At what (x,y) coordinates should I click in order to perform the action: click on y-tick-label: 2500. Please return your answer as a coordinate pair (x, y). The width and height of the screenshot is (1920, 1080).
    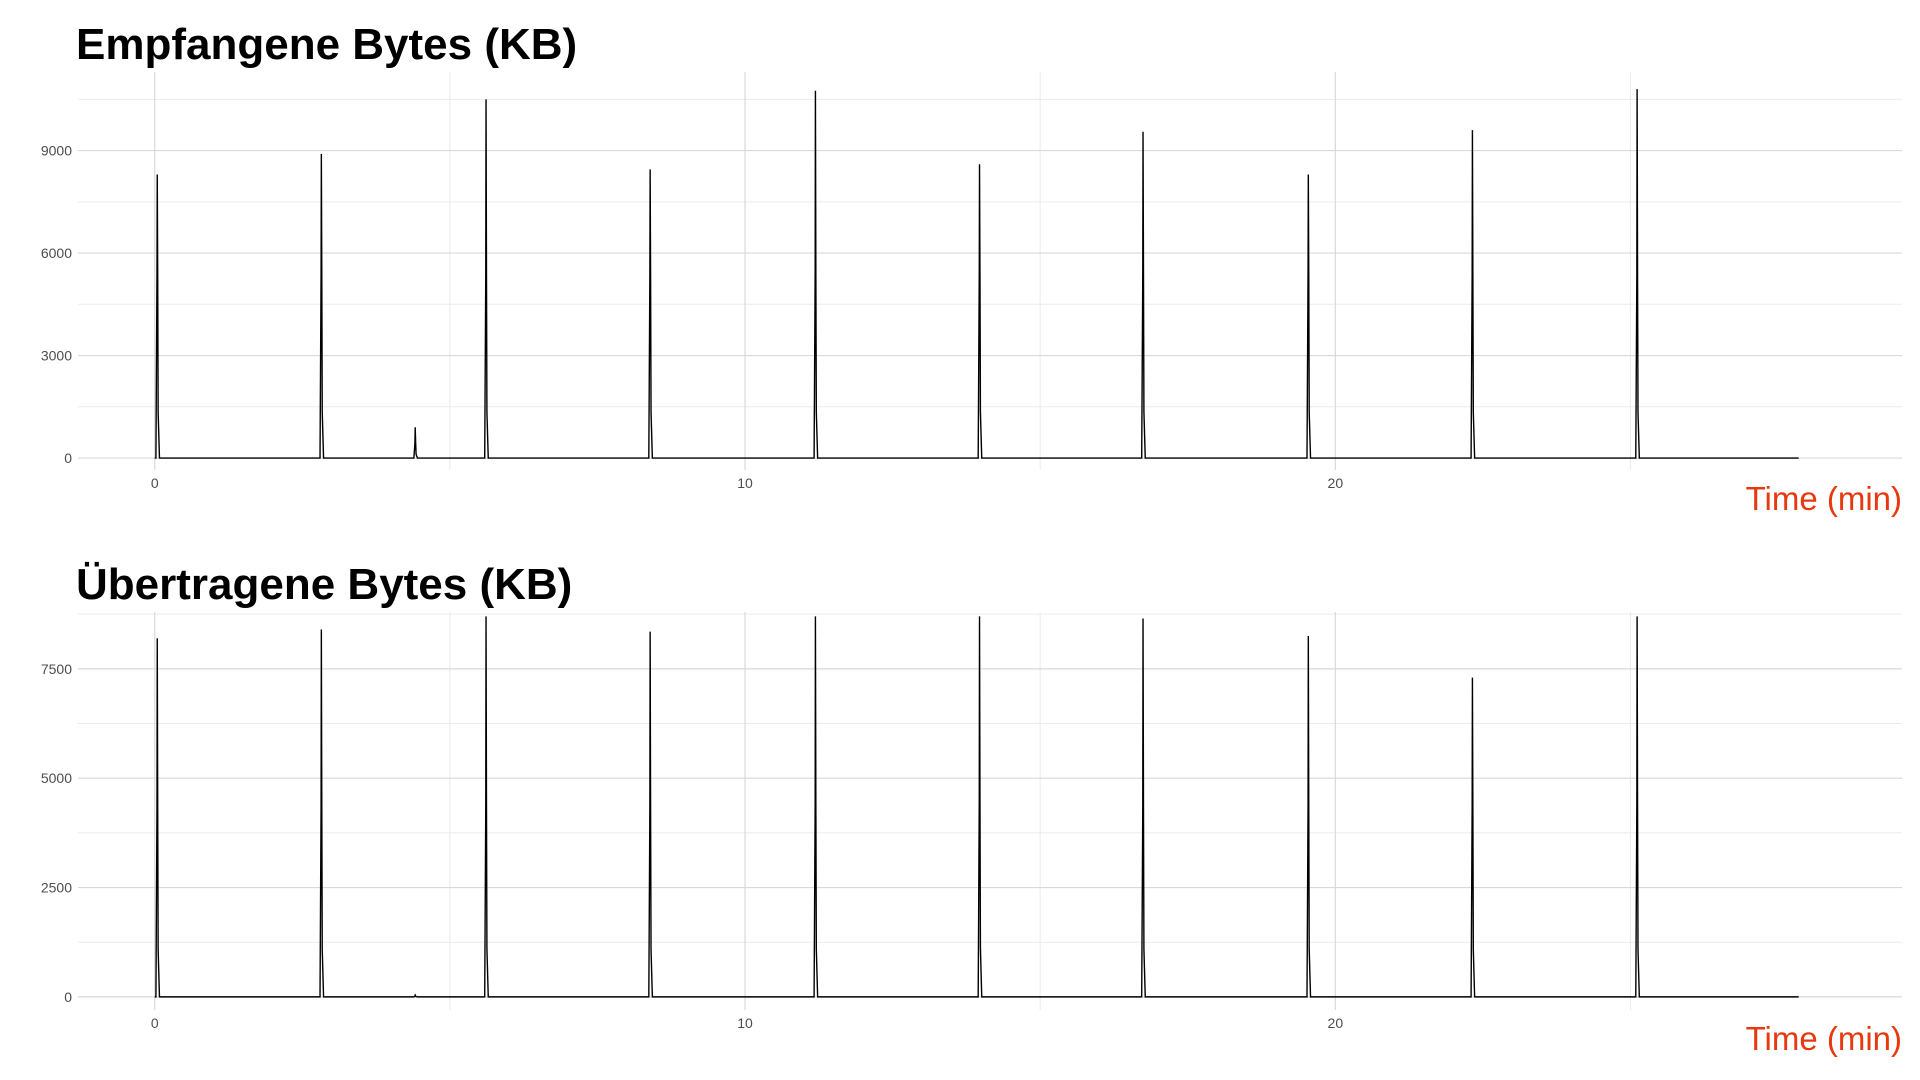
    Looking at the image, I should click on (56, 888).